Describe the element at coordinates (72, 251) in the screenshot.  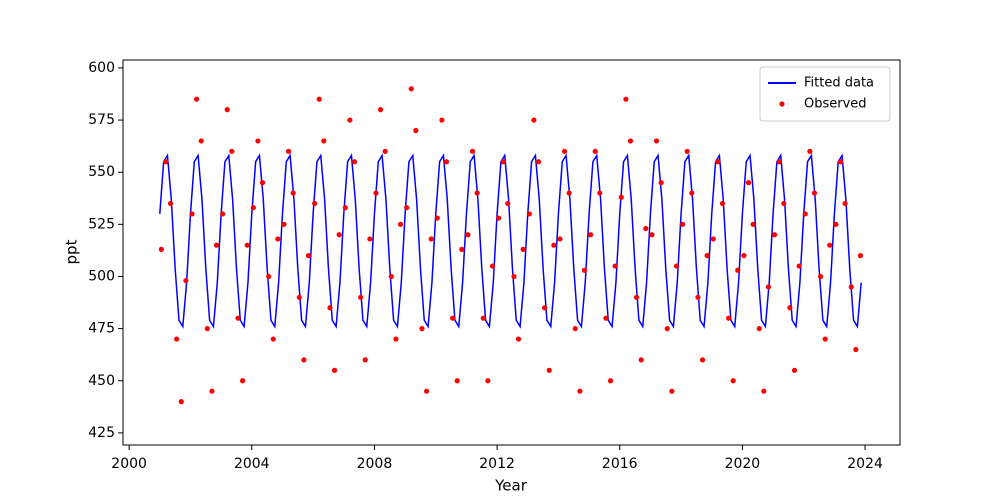
I see `y-axis-label: ppt` at that location.